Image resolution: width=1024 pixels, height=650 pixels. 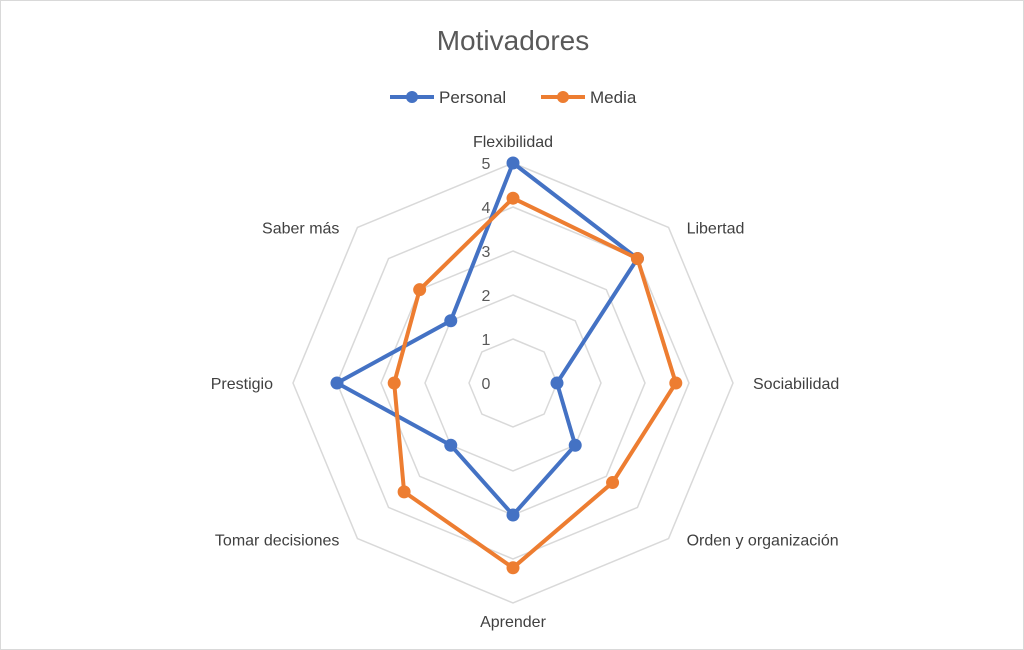 I want to click on category-label-7: Saber más, so click(x=300, y=228).